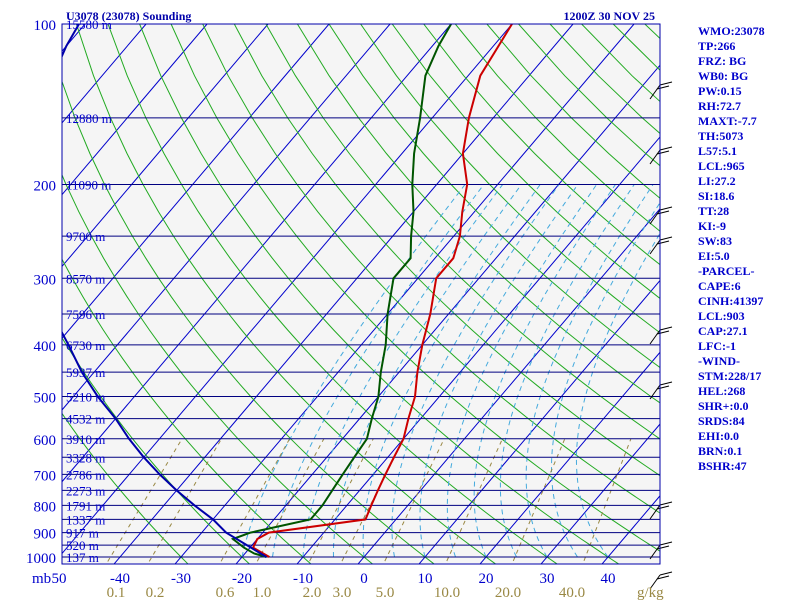 This screenshot has height=600, width=800. I want to click on index-line: BSHR:47, so click(722, 466).